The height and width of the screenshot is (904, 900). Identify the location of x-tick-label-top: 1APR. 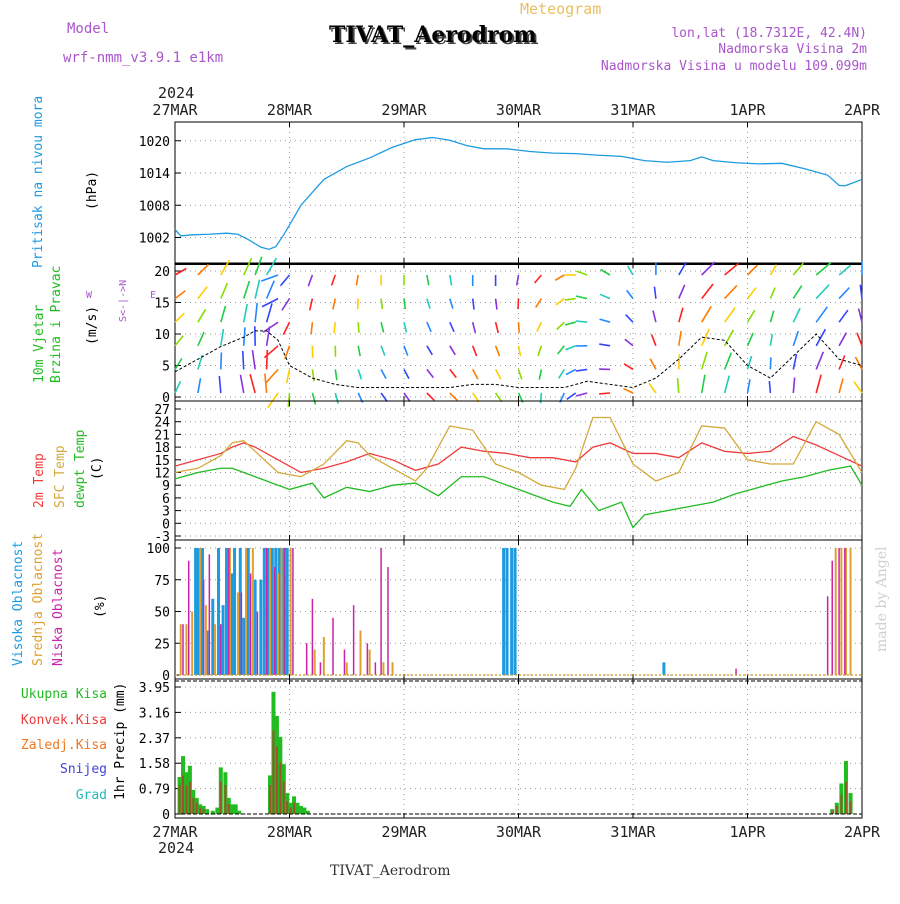
(747, 110).